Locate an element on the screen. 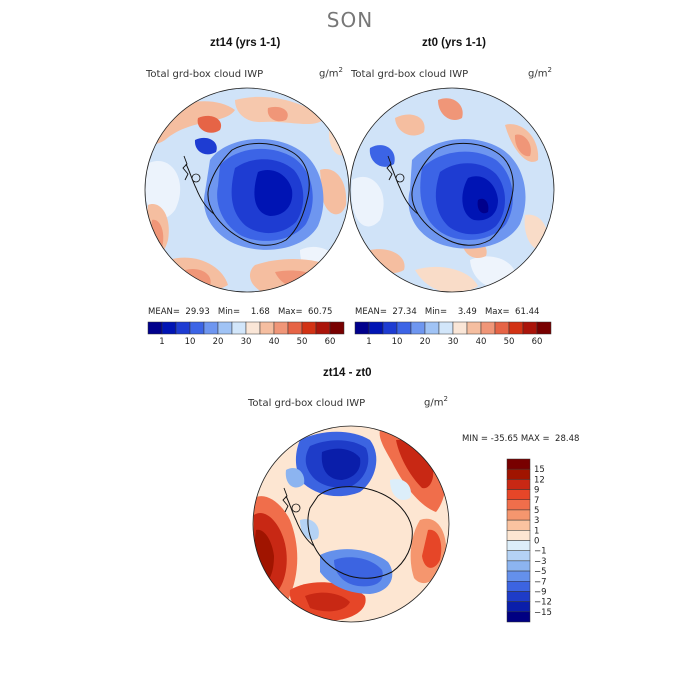 The width and height of the screenshot is (700, 700). panel-3-stats: MIN = -35.65 MAX = 28.48 is located at coordinates (521, 439).